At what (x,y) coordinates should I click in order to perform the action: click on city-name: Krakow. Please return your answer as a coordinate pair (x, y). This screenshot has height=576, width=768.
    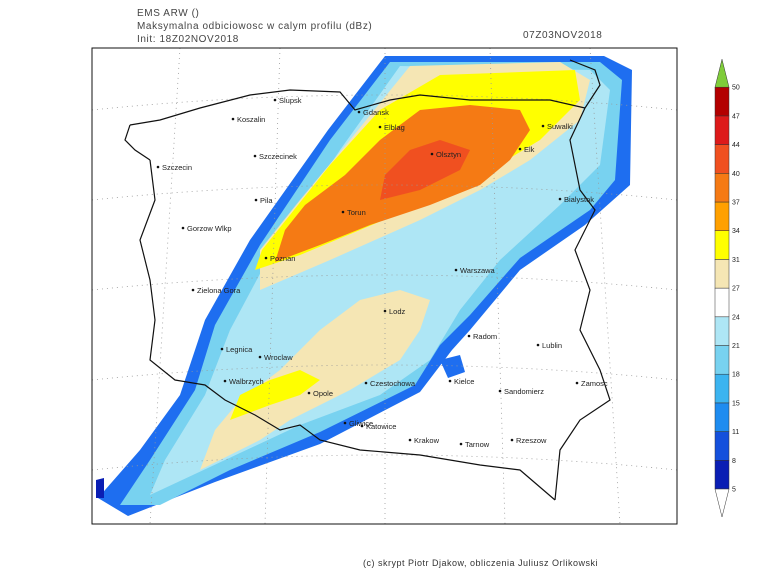
    Looking at the image, I should click on (427, 440).